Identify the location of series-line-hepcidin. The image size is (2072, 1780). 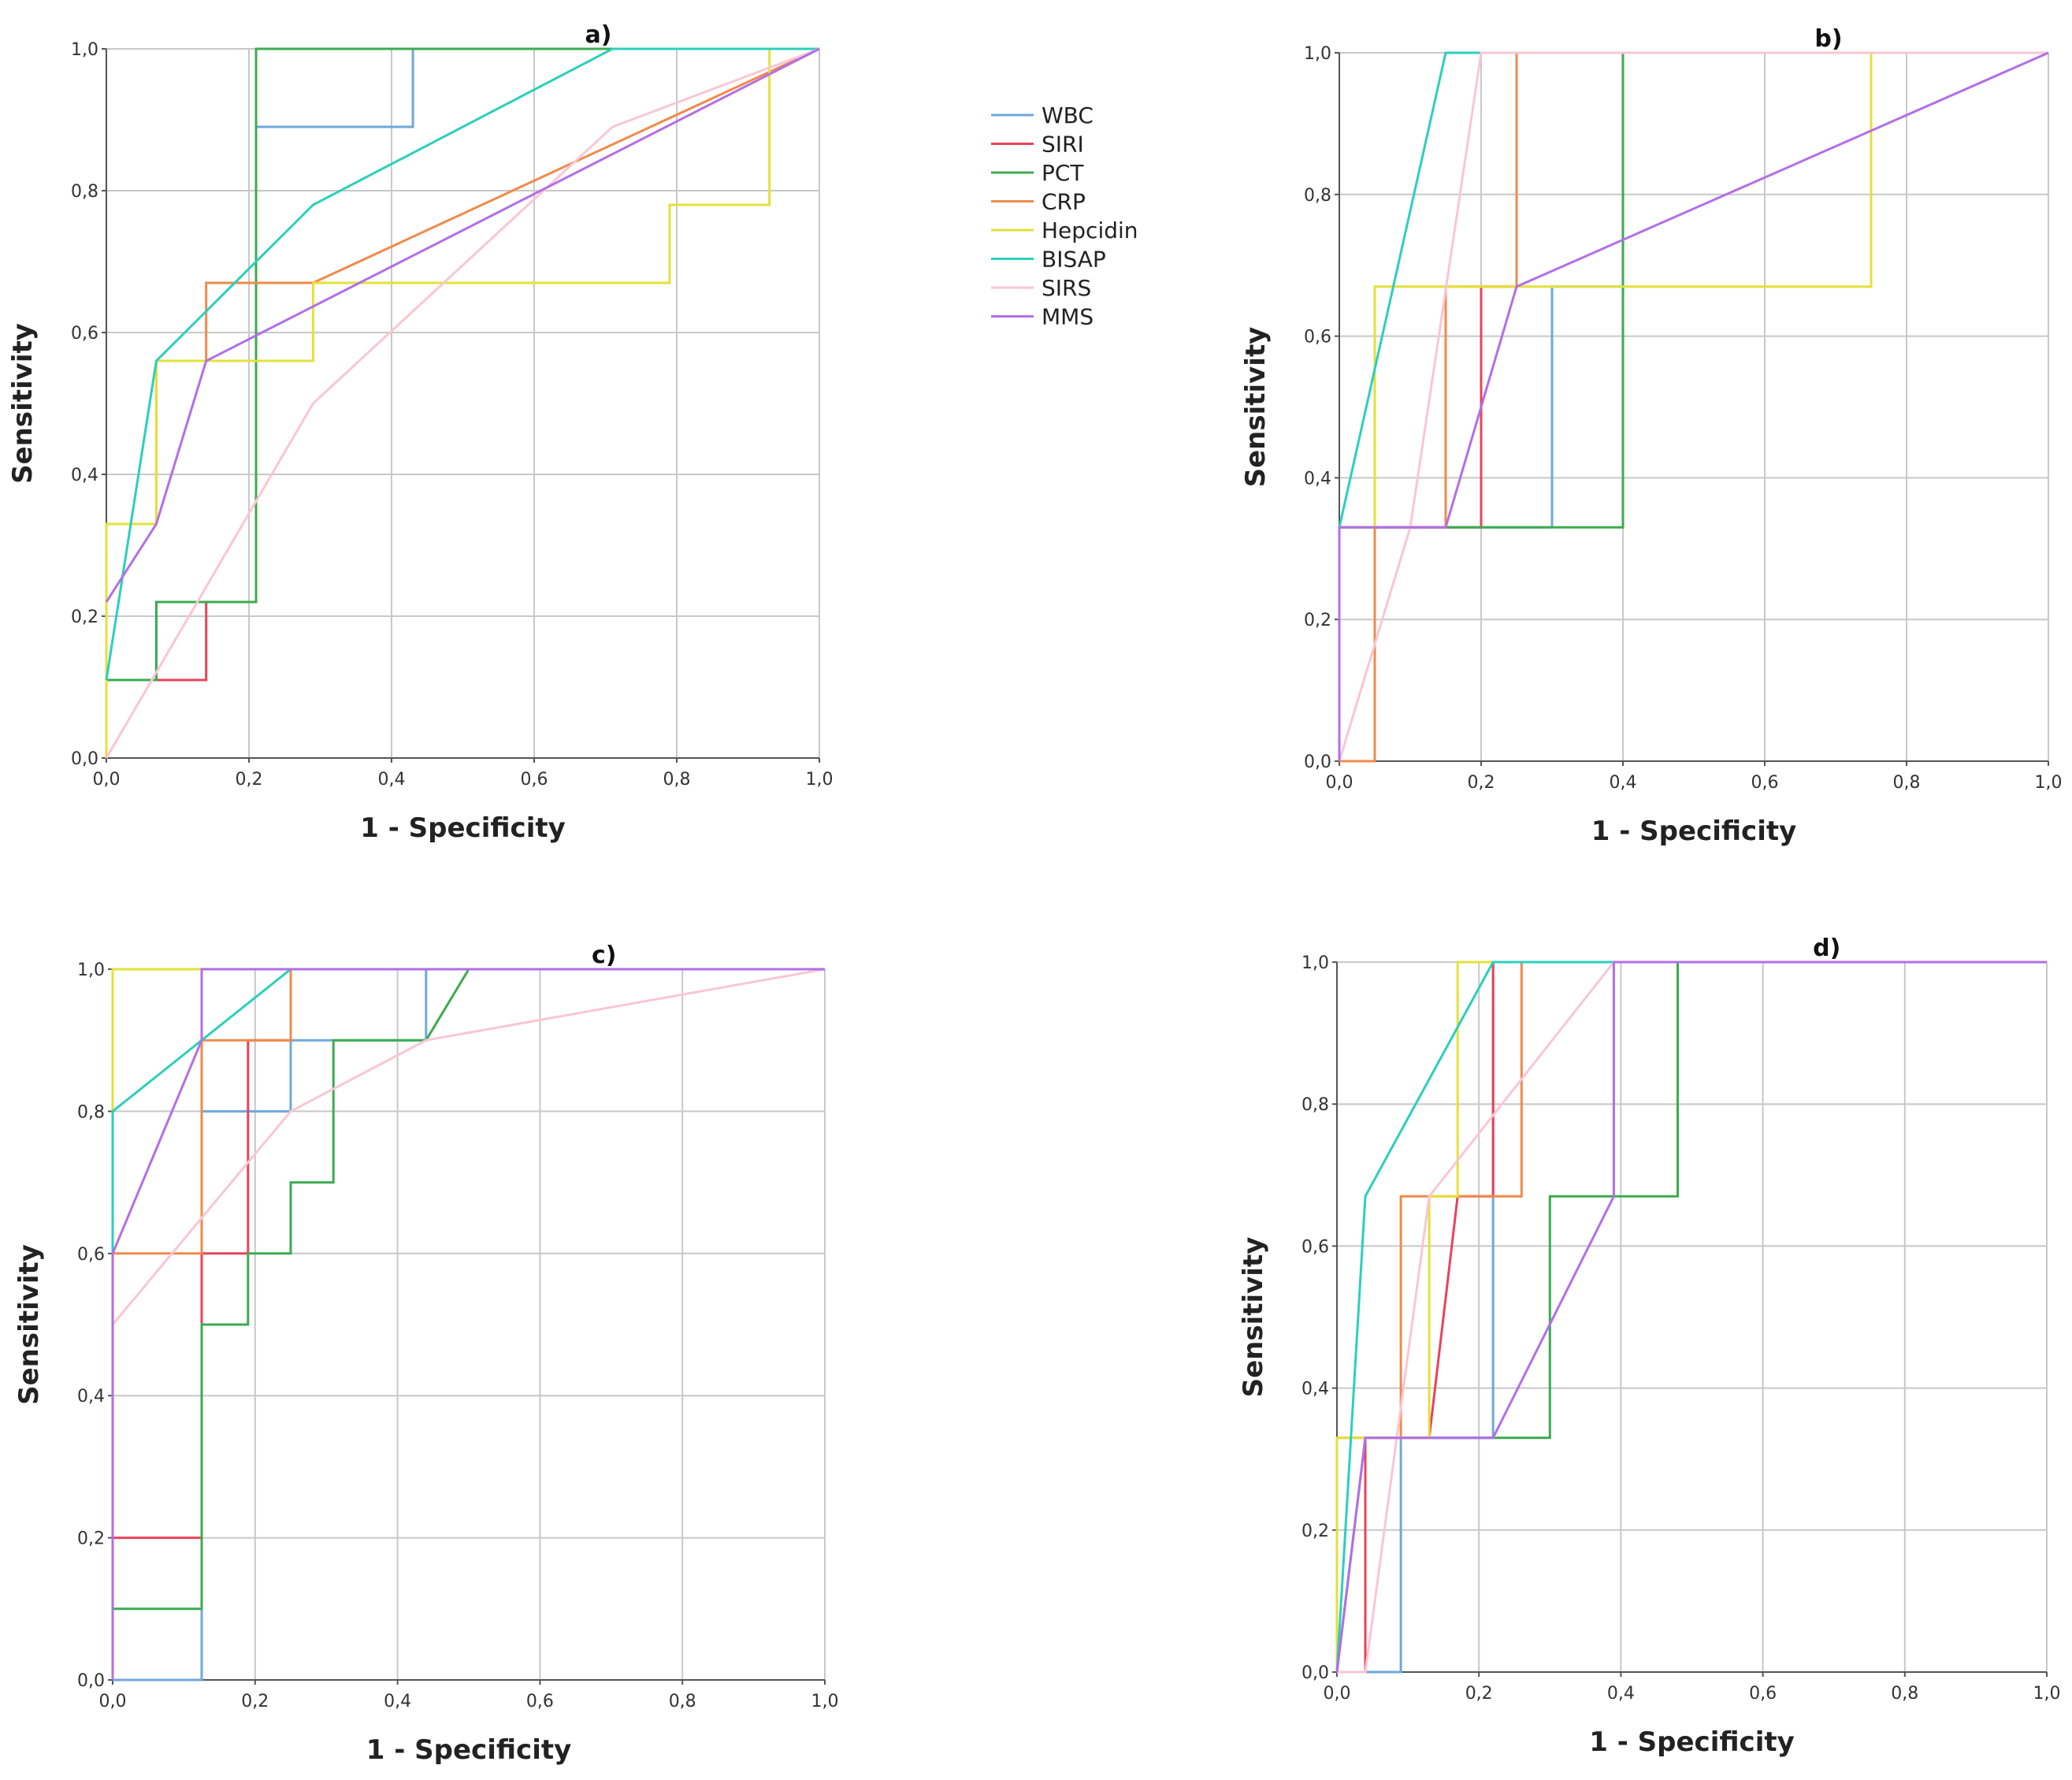
(462, 403).